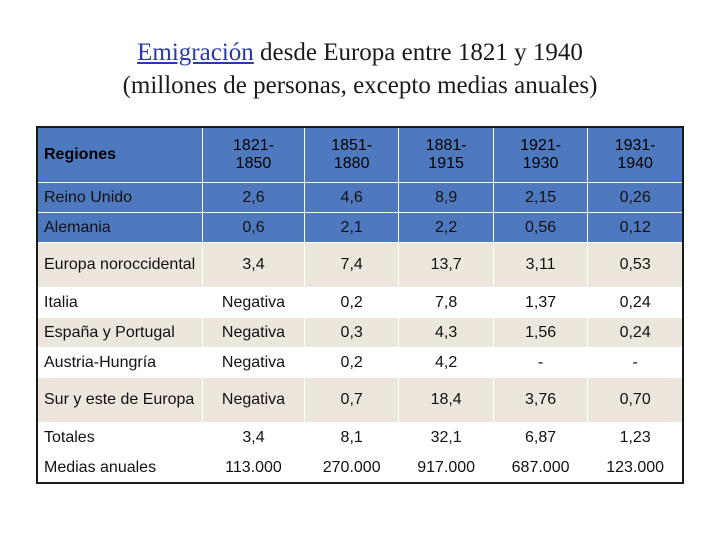 This screenshot has height=540, width=720. I want to click on cell-value: 3,11, so click(541, 265).